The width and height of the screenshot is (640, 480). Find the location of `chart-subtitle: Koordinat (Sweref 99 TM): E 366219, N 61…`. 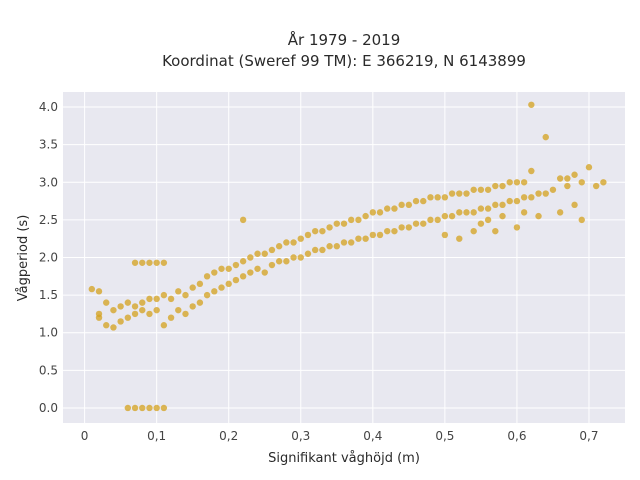

chart-subtitle: Koordinat (Sweref 99 TM): E 366219, N 61… is located at coordinates (344, 61).